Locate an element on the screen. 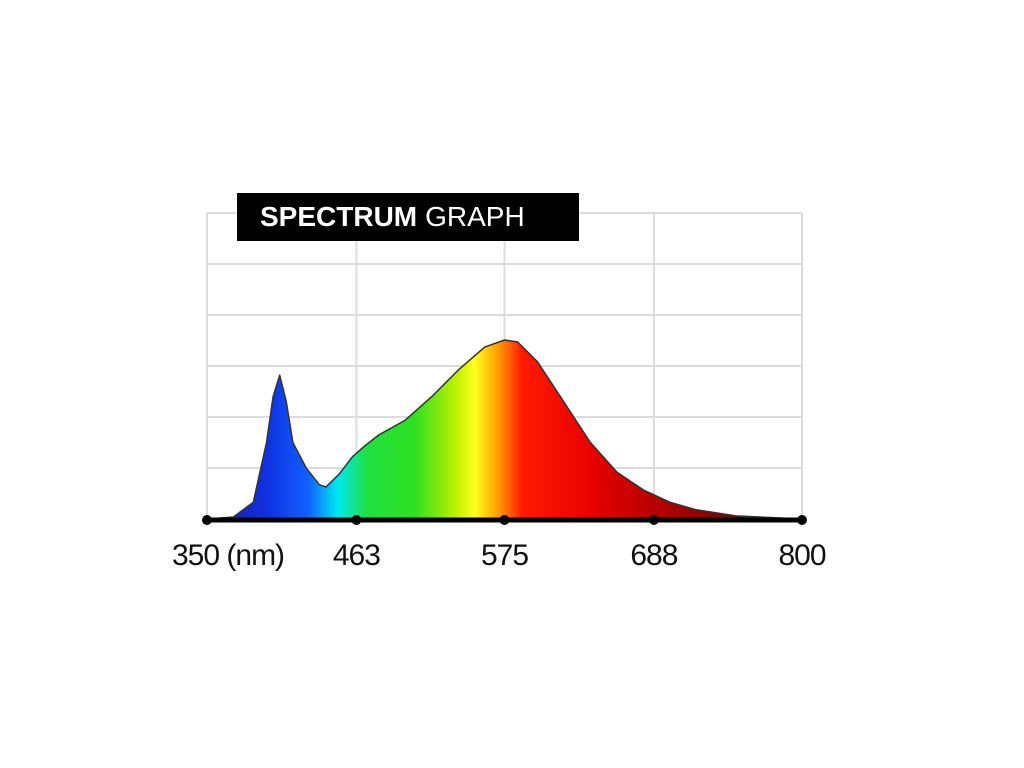 The image size is (1024, 768). x-tick-label: 800 is located at coordinates (801, 555).